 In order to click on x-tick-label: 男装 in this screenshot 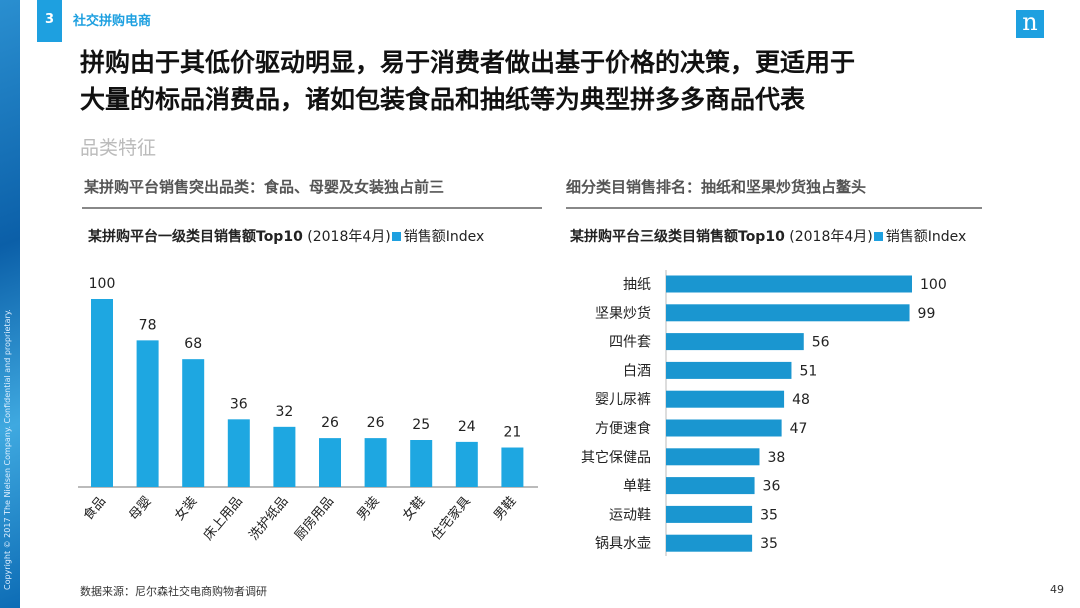, I will do `click(368, 509)`.